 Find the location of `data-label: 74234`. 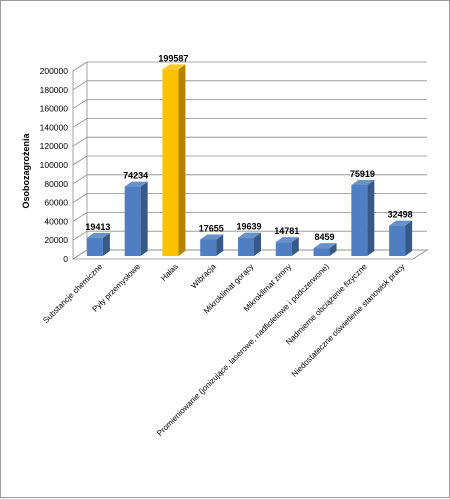

data-label: 74234 is located at coordinates (135, 176).